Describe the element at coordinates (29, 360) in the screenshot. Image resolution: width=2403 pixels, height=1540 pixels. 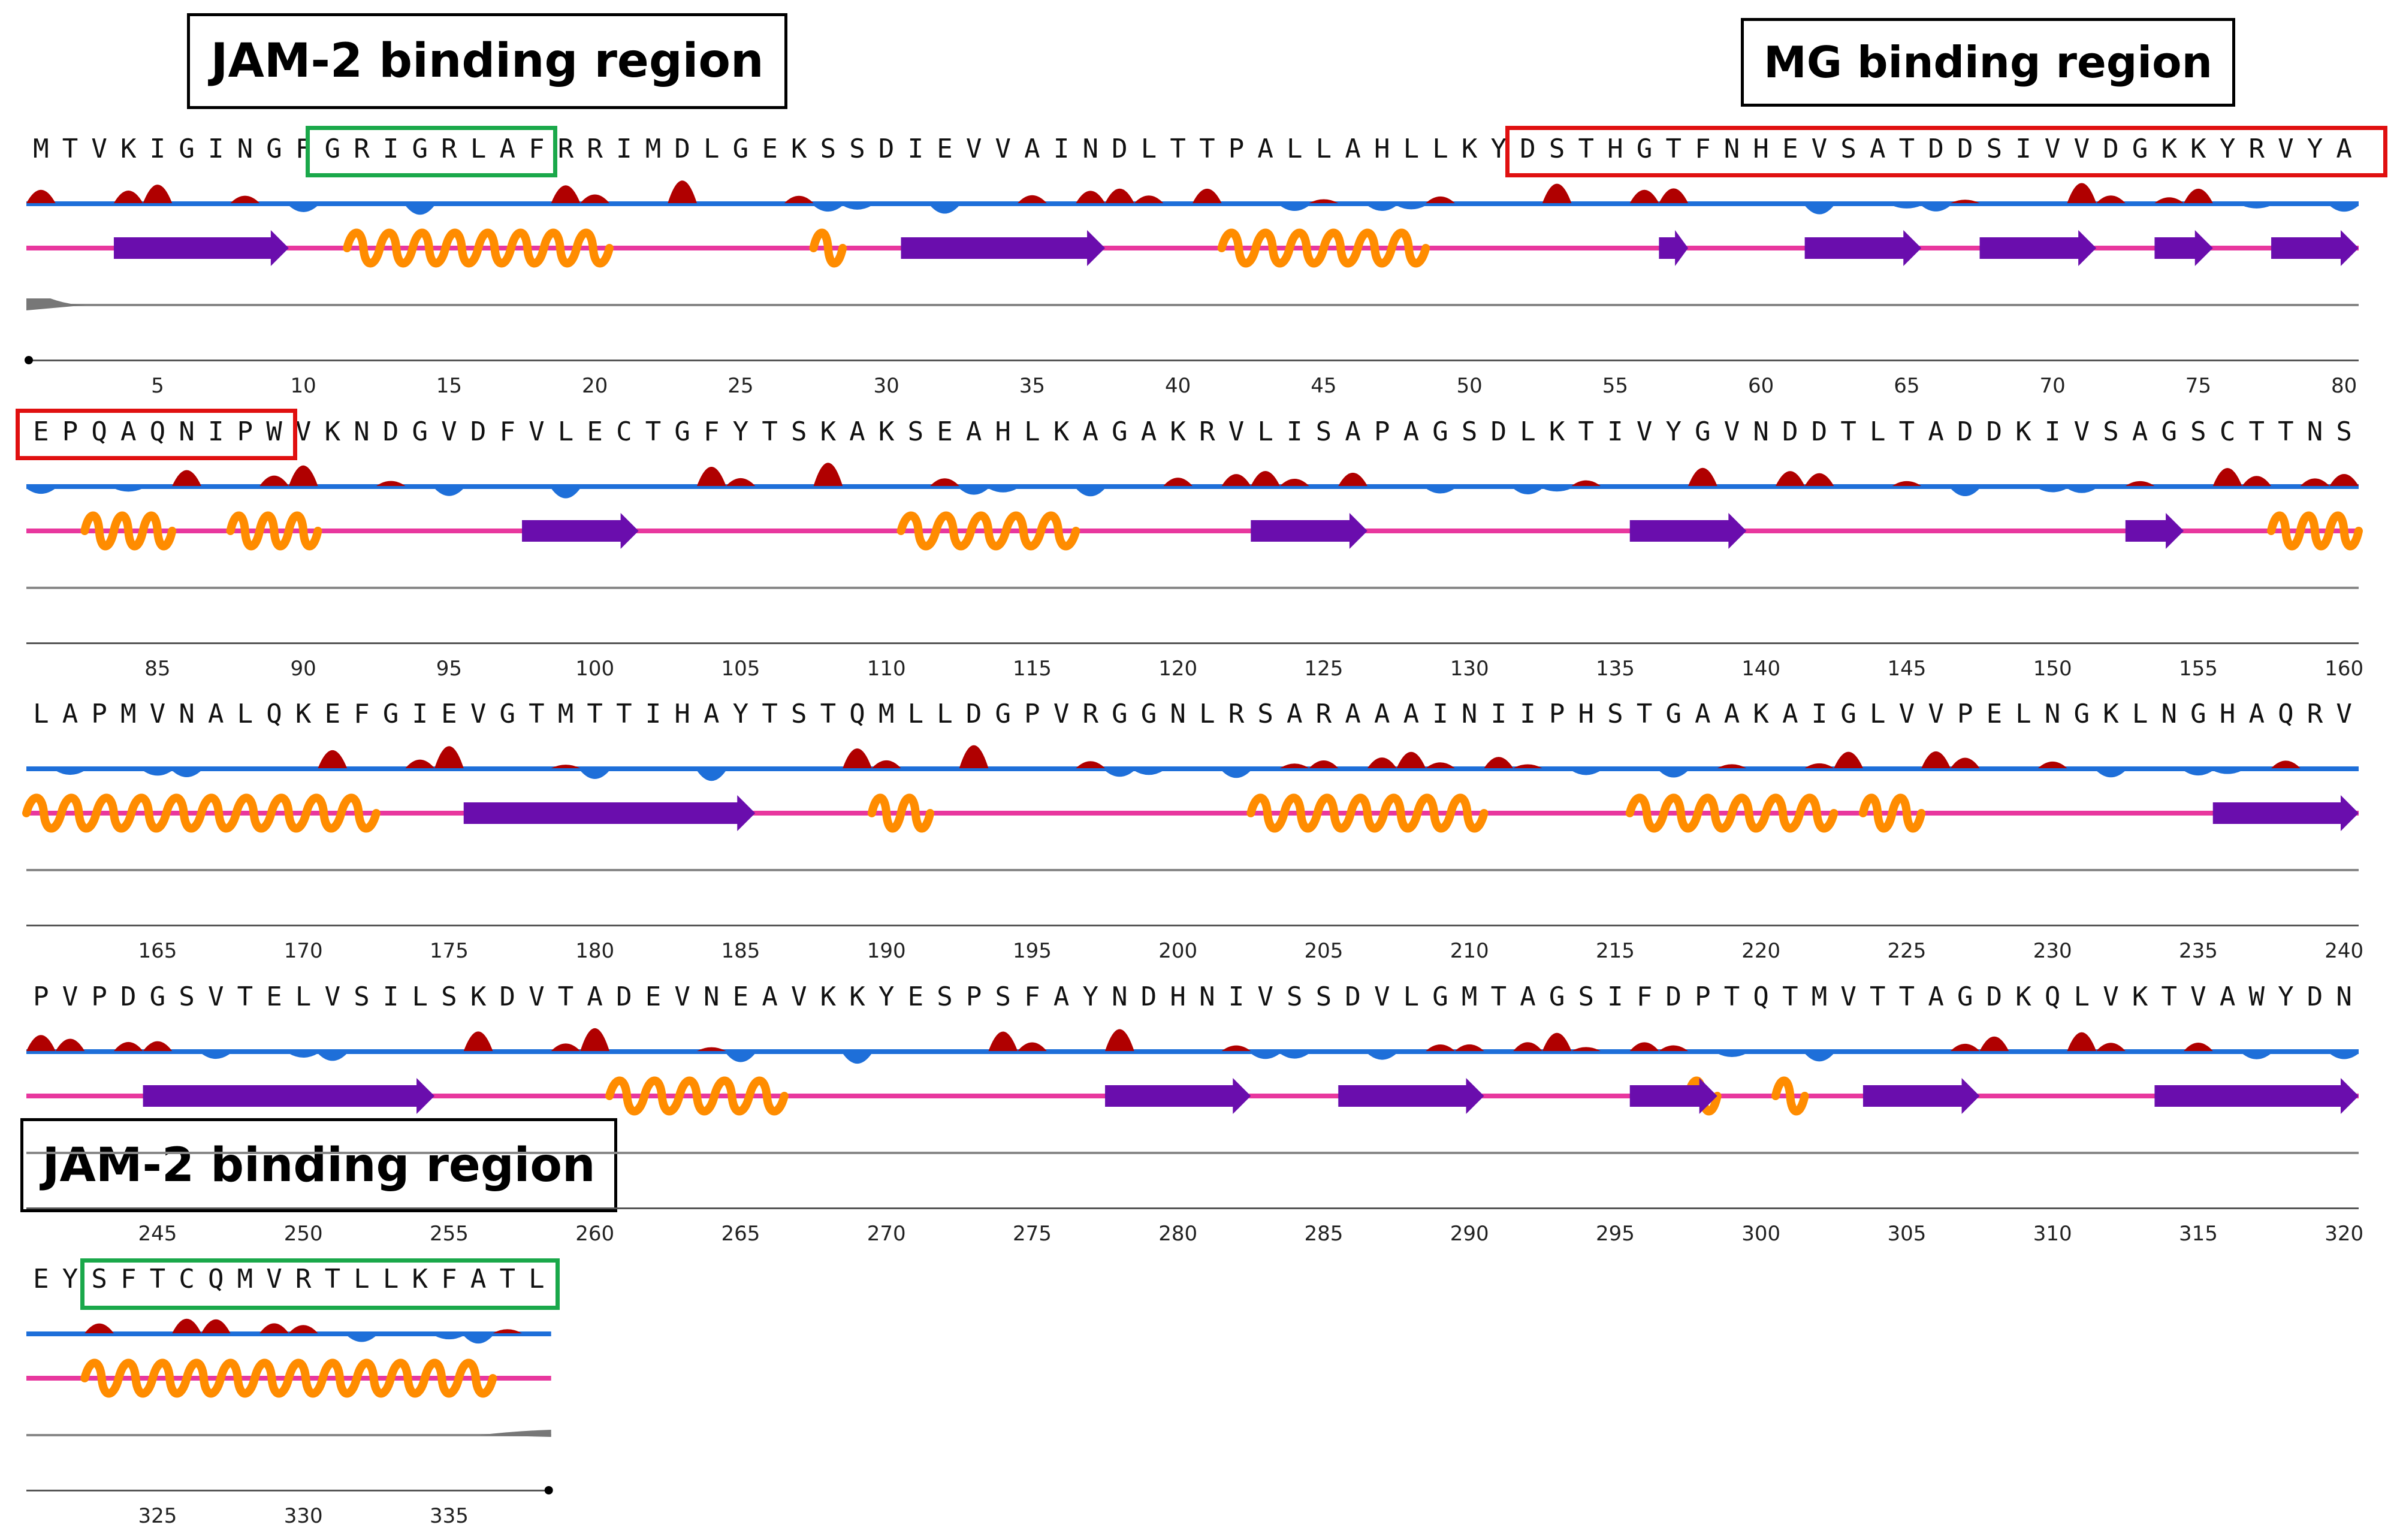
I see `sequence-start-dot` at that location.